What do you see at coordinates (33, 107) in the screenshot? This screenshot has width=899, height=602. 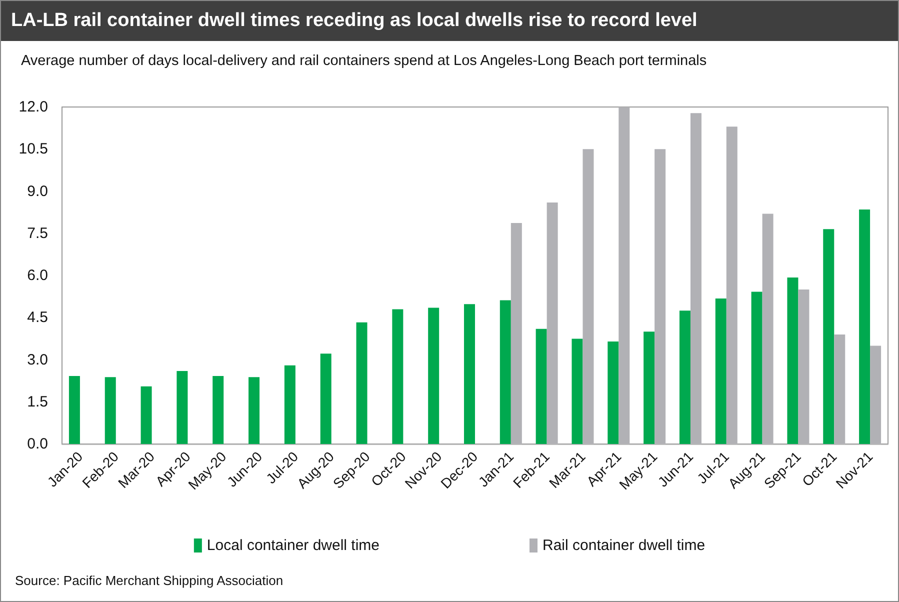 I see `y-tick-label: 12.0` at bounding box center [33, 107].